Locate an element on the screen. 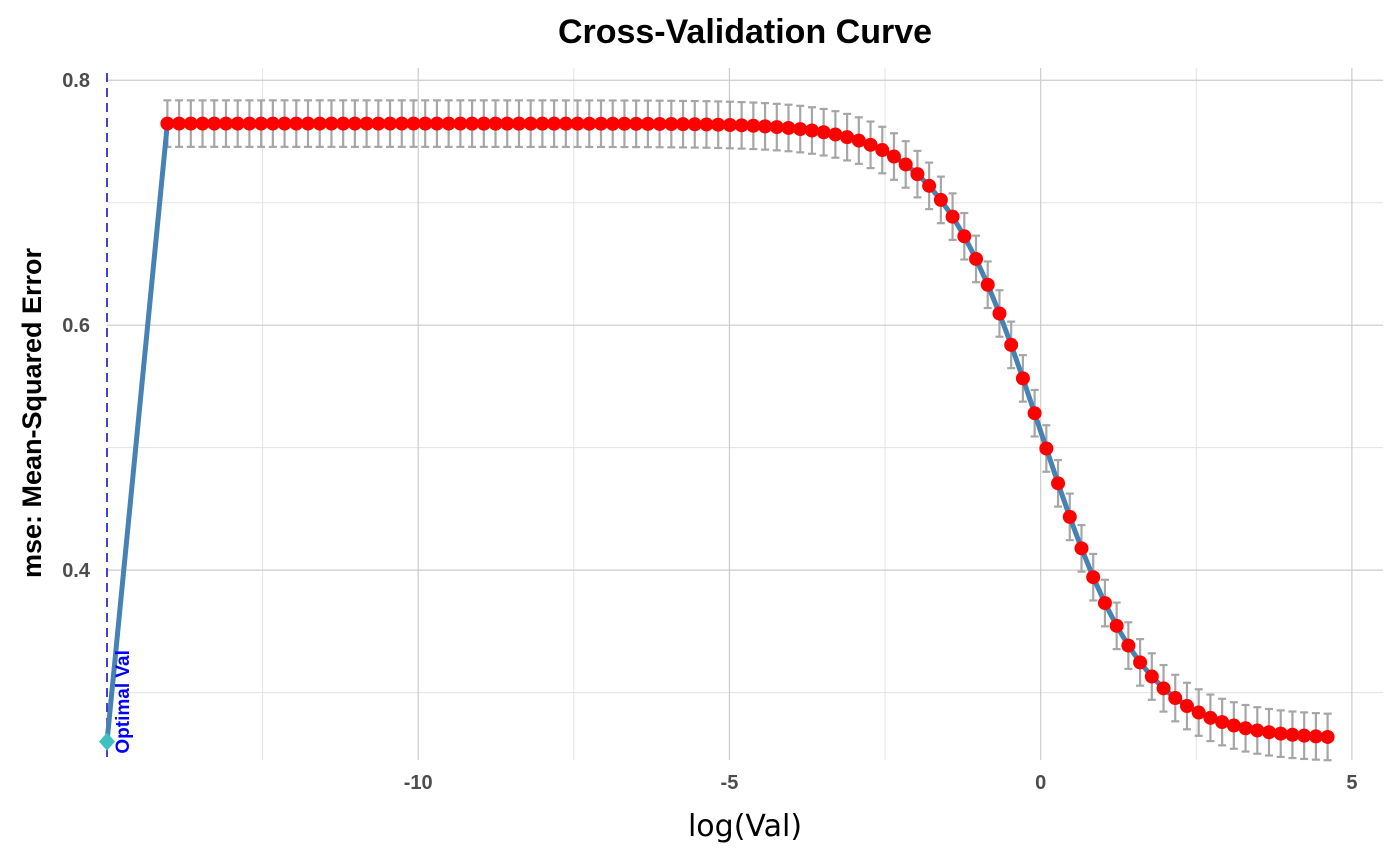  chart-title: Cross-Validation Curve is located at coordinates (745, 32).